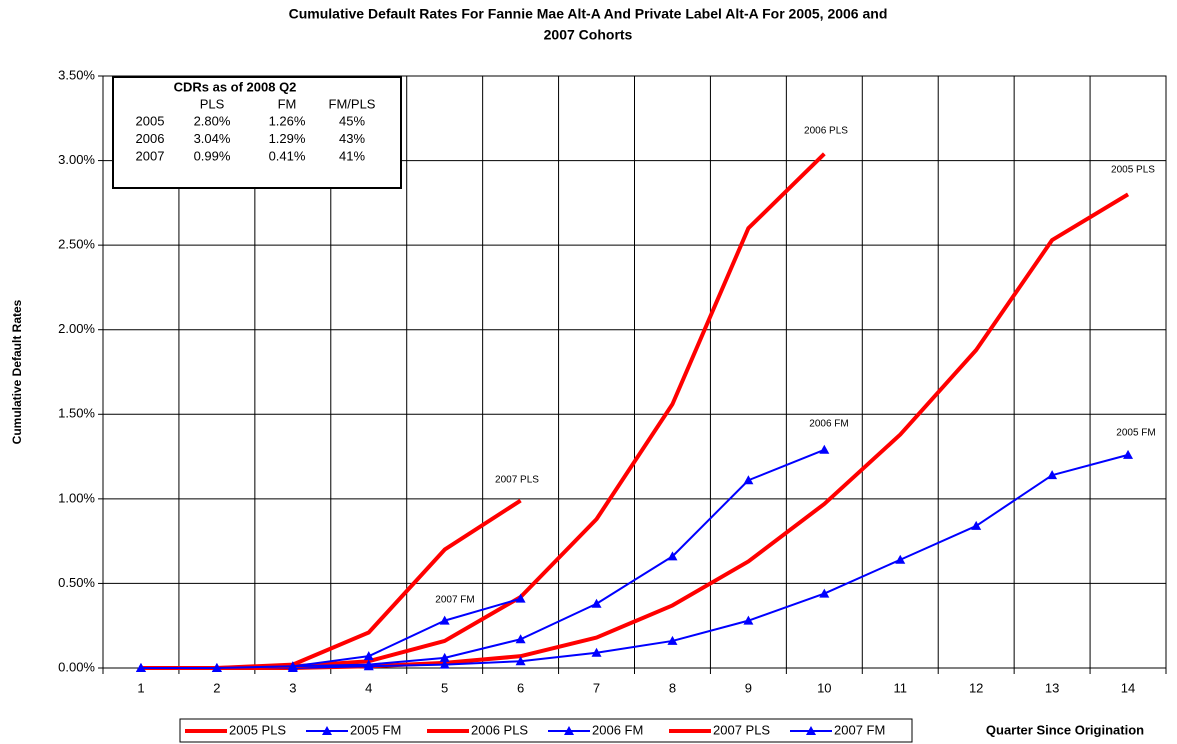  I want to click on series-line, so click(330, 633).